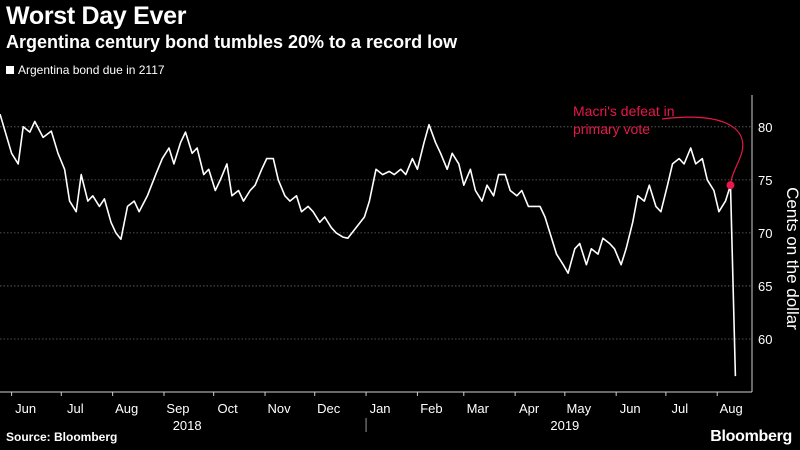 The width and height of the screenshot is (800, 450). I want to click on chart-title: Worst Day Ever, so click(96, 16).